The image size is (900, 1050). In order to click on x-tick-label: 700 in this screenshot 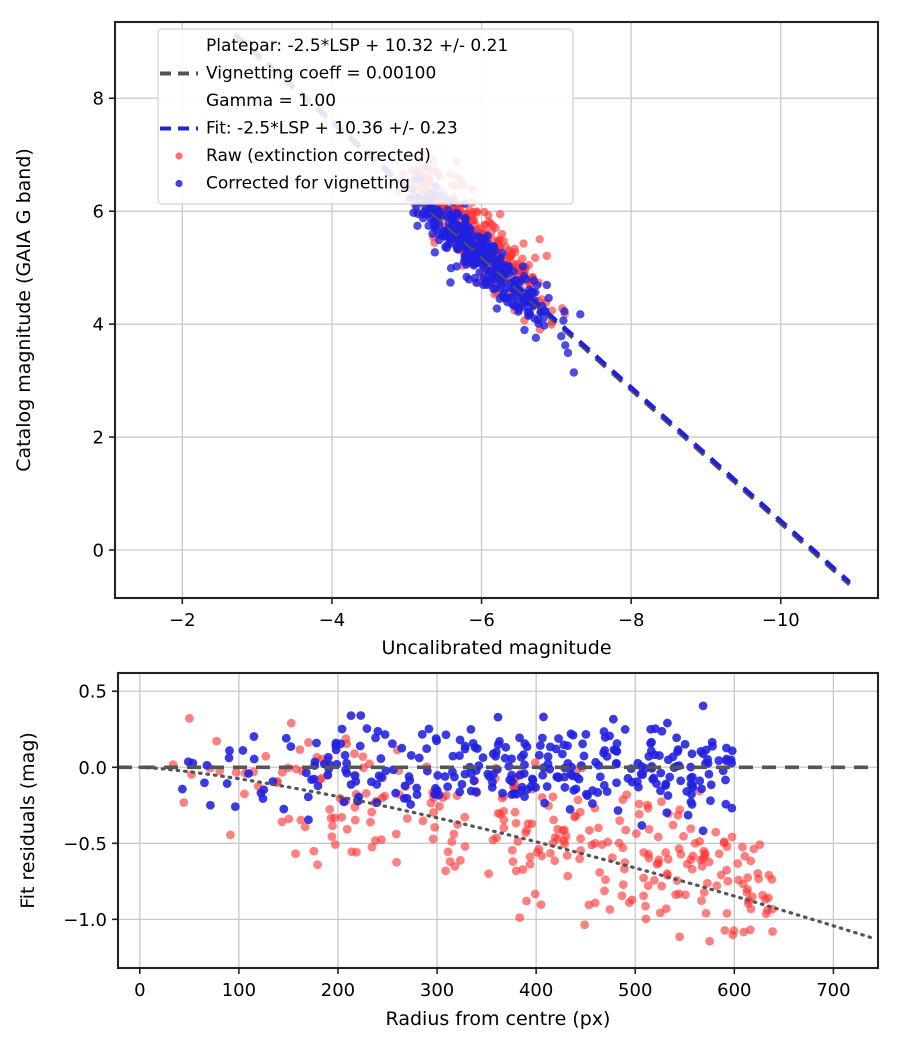, I will do `click(833, 990)`.